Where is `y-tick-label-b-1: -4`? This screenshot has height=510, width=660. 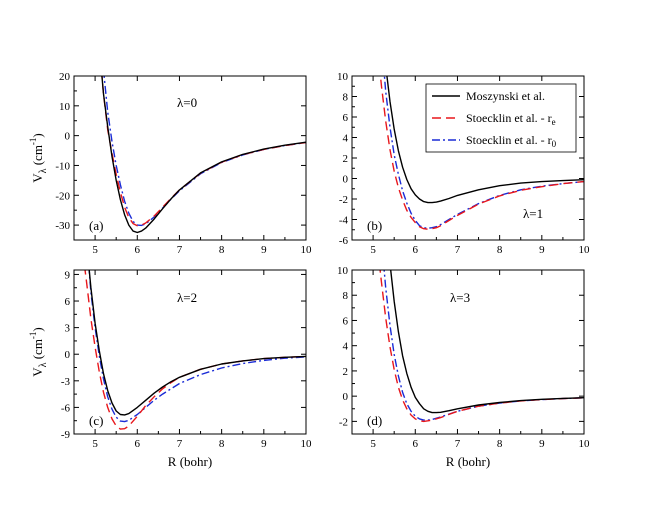 y-tick-label-b-1: -4 is located at coordinates (344, 221).